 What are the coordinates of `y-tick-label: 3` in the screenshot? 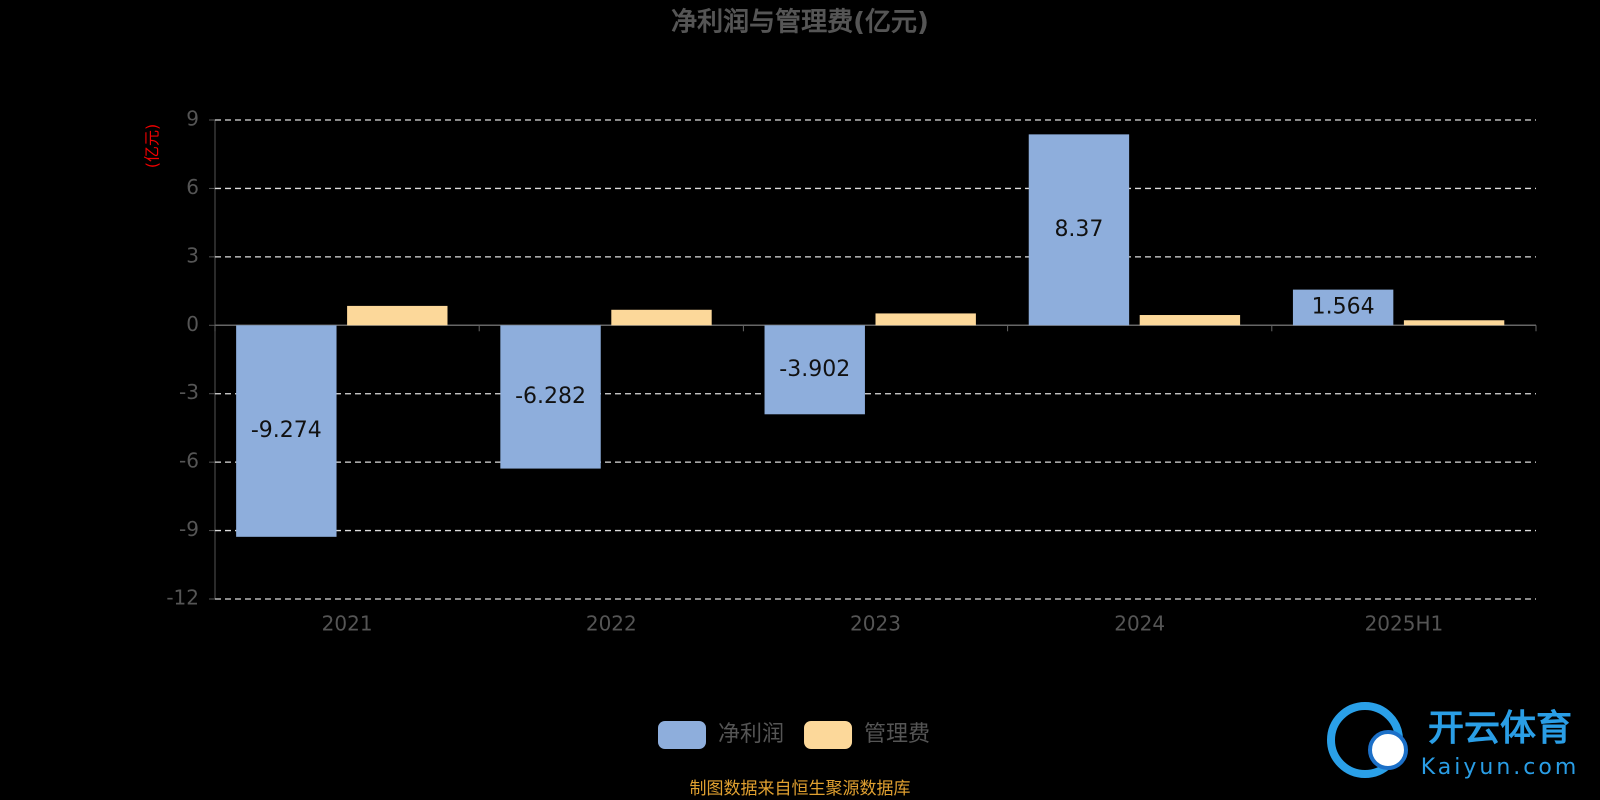 It's located at (192, 255).